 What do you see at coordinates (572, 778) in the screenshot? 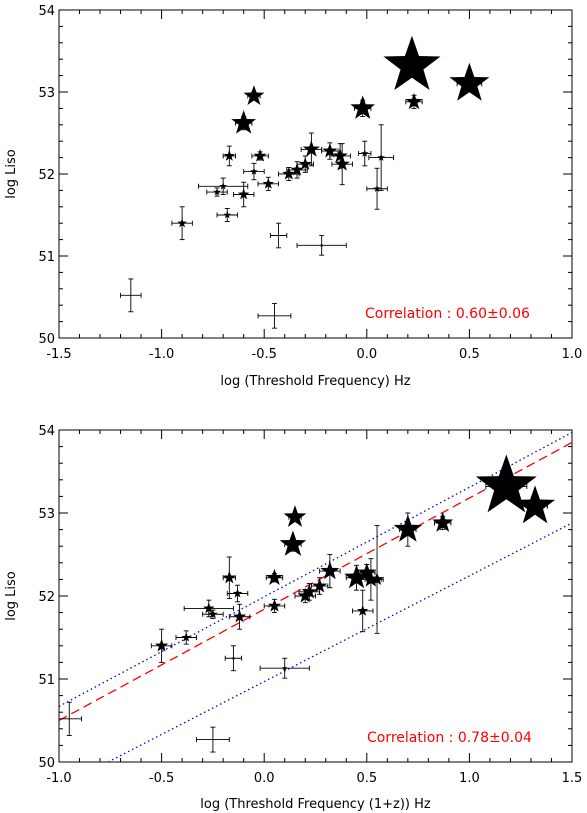
I see `x-tick-label: 1.5` at bounding box center [572, 778].